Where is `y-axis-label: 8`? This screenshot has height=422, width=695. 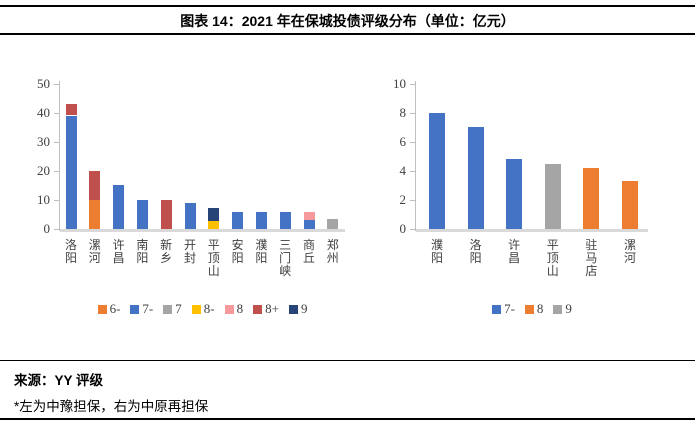
y-axis-label: 8 is located at coordinates (403, 112).